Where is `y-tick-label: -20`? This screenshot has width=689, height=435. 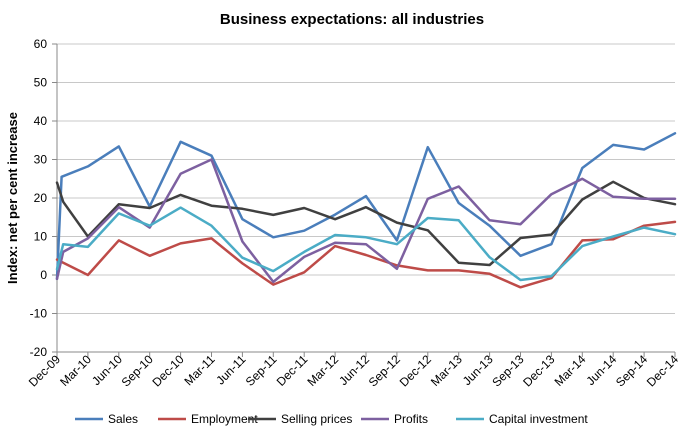 y-tick-label: -20 is located at coordinates (39, 352).